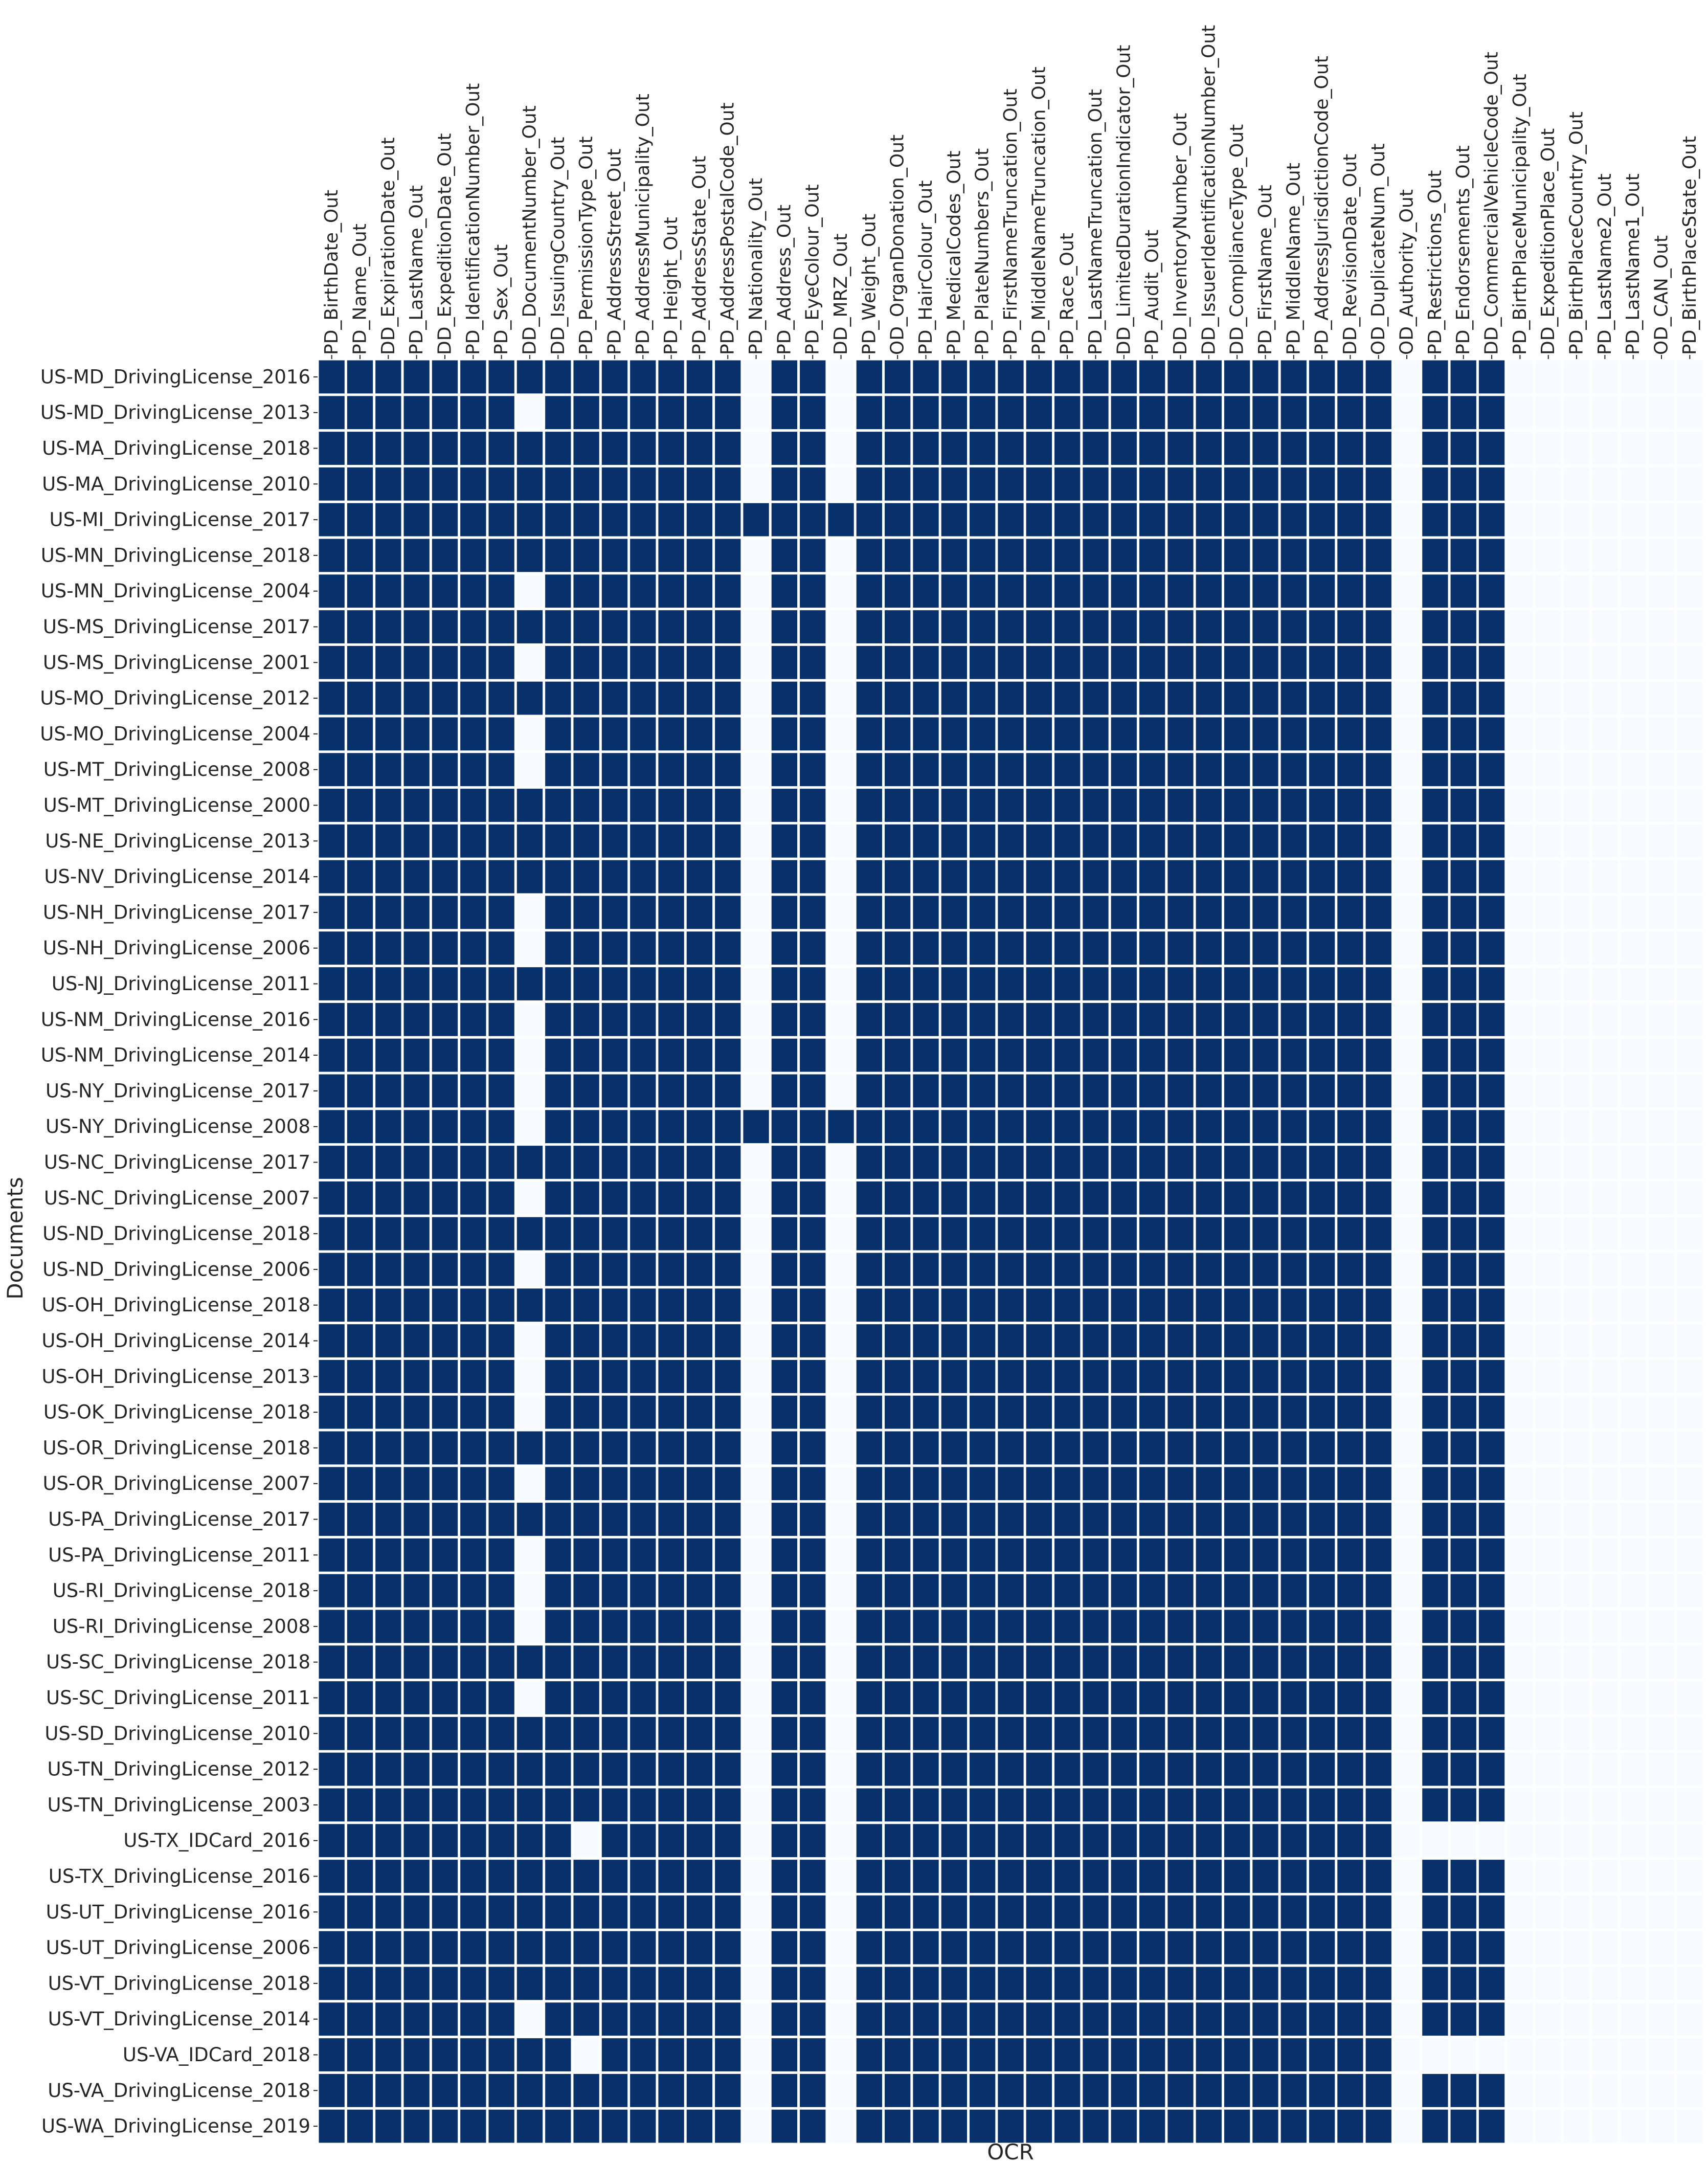 This screenshot has width=1708, height=2164. I want to click on y-tick-label: US-TX_IDCard_2016, so click(216, 1840).